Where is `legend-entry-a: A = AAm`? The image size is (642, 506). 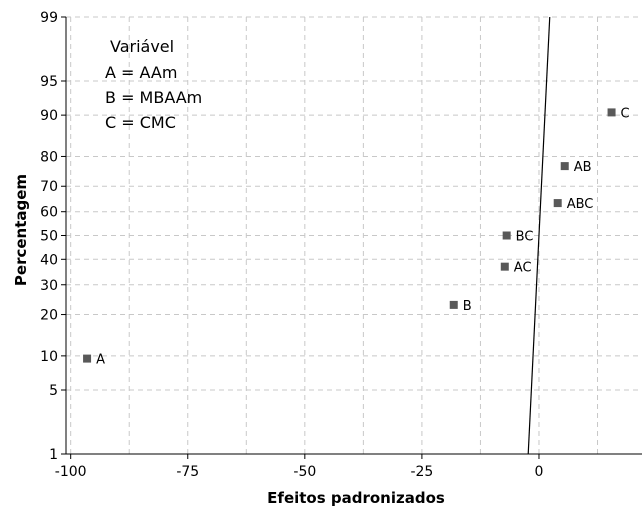 legend-entry-a: A = AAm is located at coordinates (141, 72).